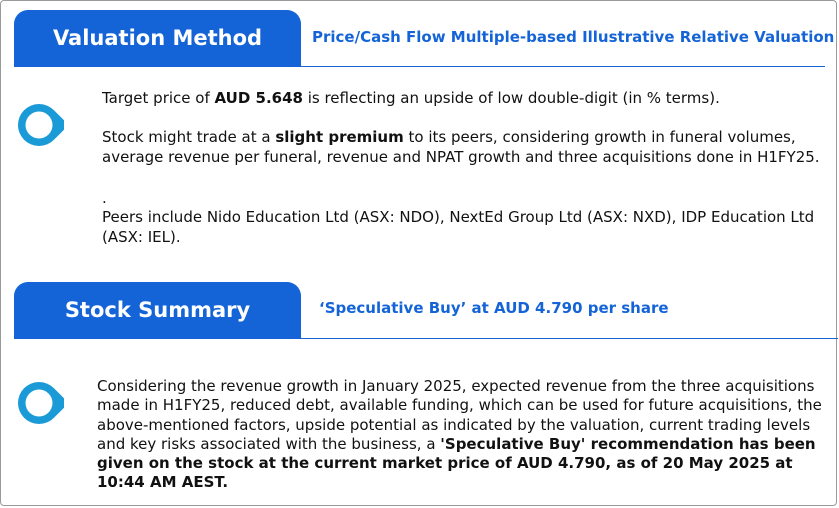  What do you see at coordinates (258, 98) in the screenshot?
I see `target-price-value: AUD 5.648` at bounding box center [258, 98].